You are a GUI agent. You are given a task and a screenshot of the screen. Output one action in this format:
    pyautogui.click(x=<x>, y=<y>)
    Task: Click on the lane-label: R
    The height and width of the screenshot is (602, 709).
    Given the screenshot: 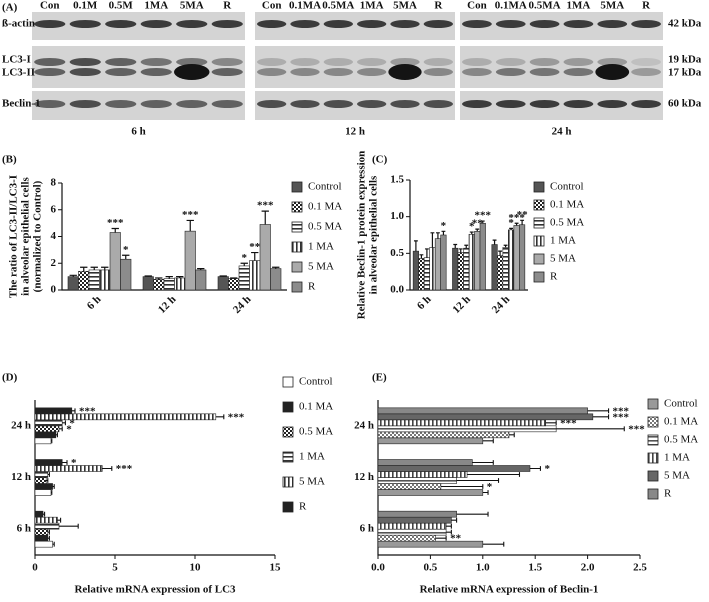 What is the action you would take?
    pyautogui.click(x=438, y=6)
    